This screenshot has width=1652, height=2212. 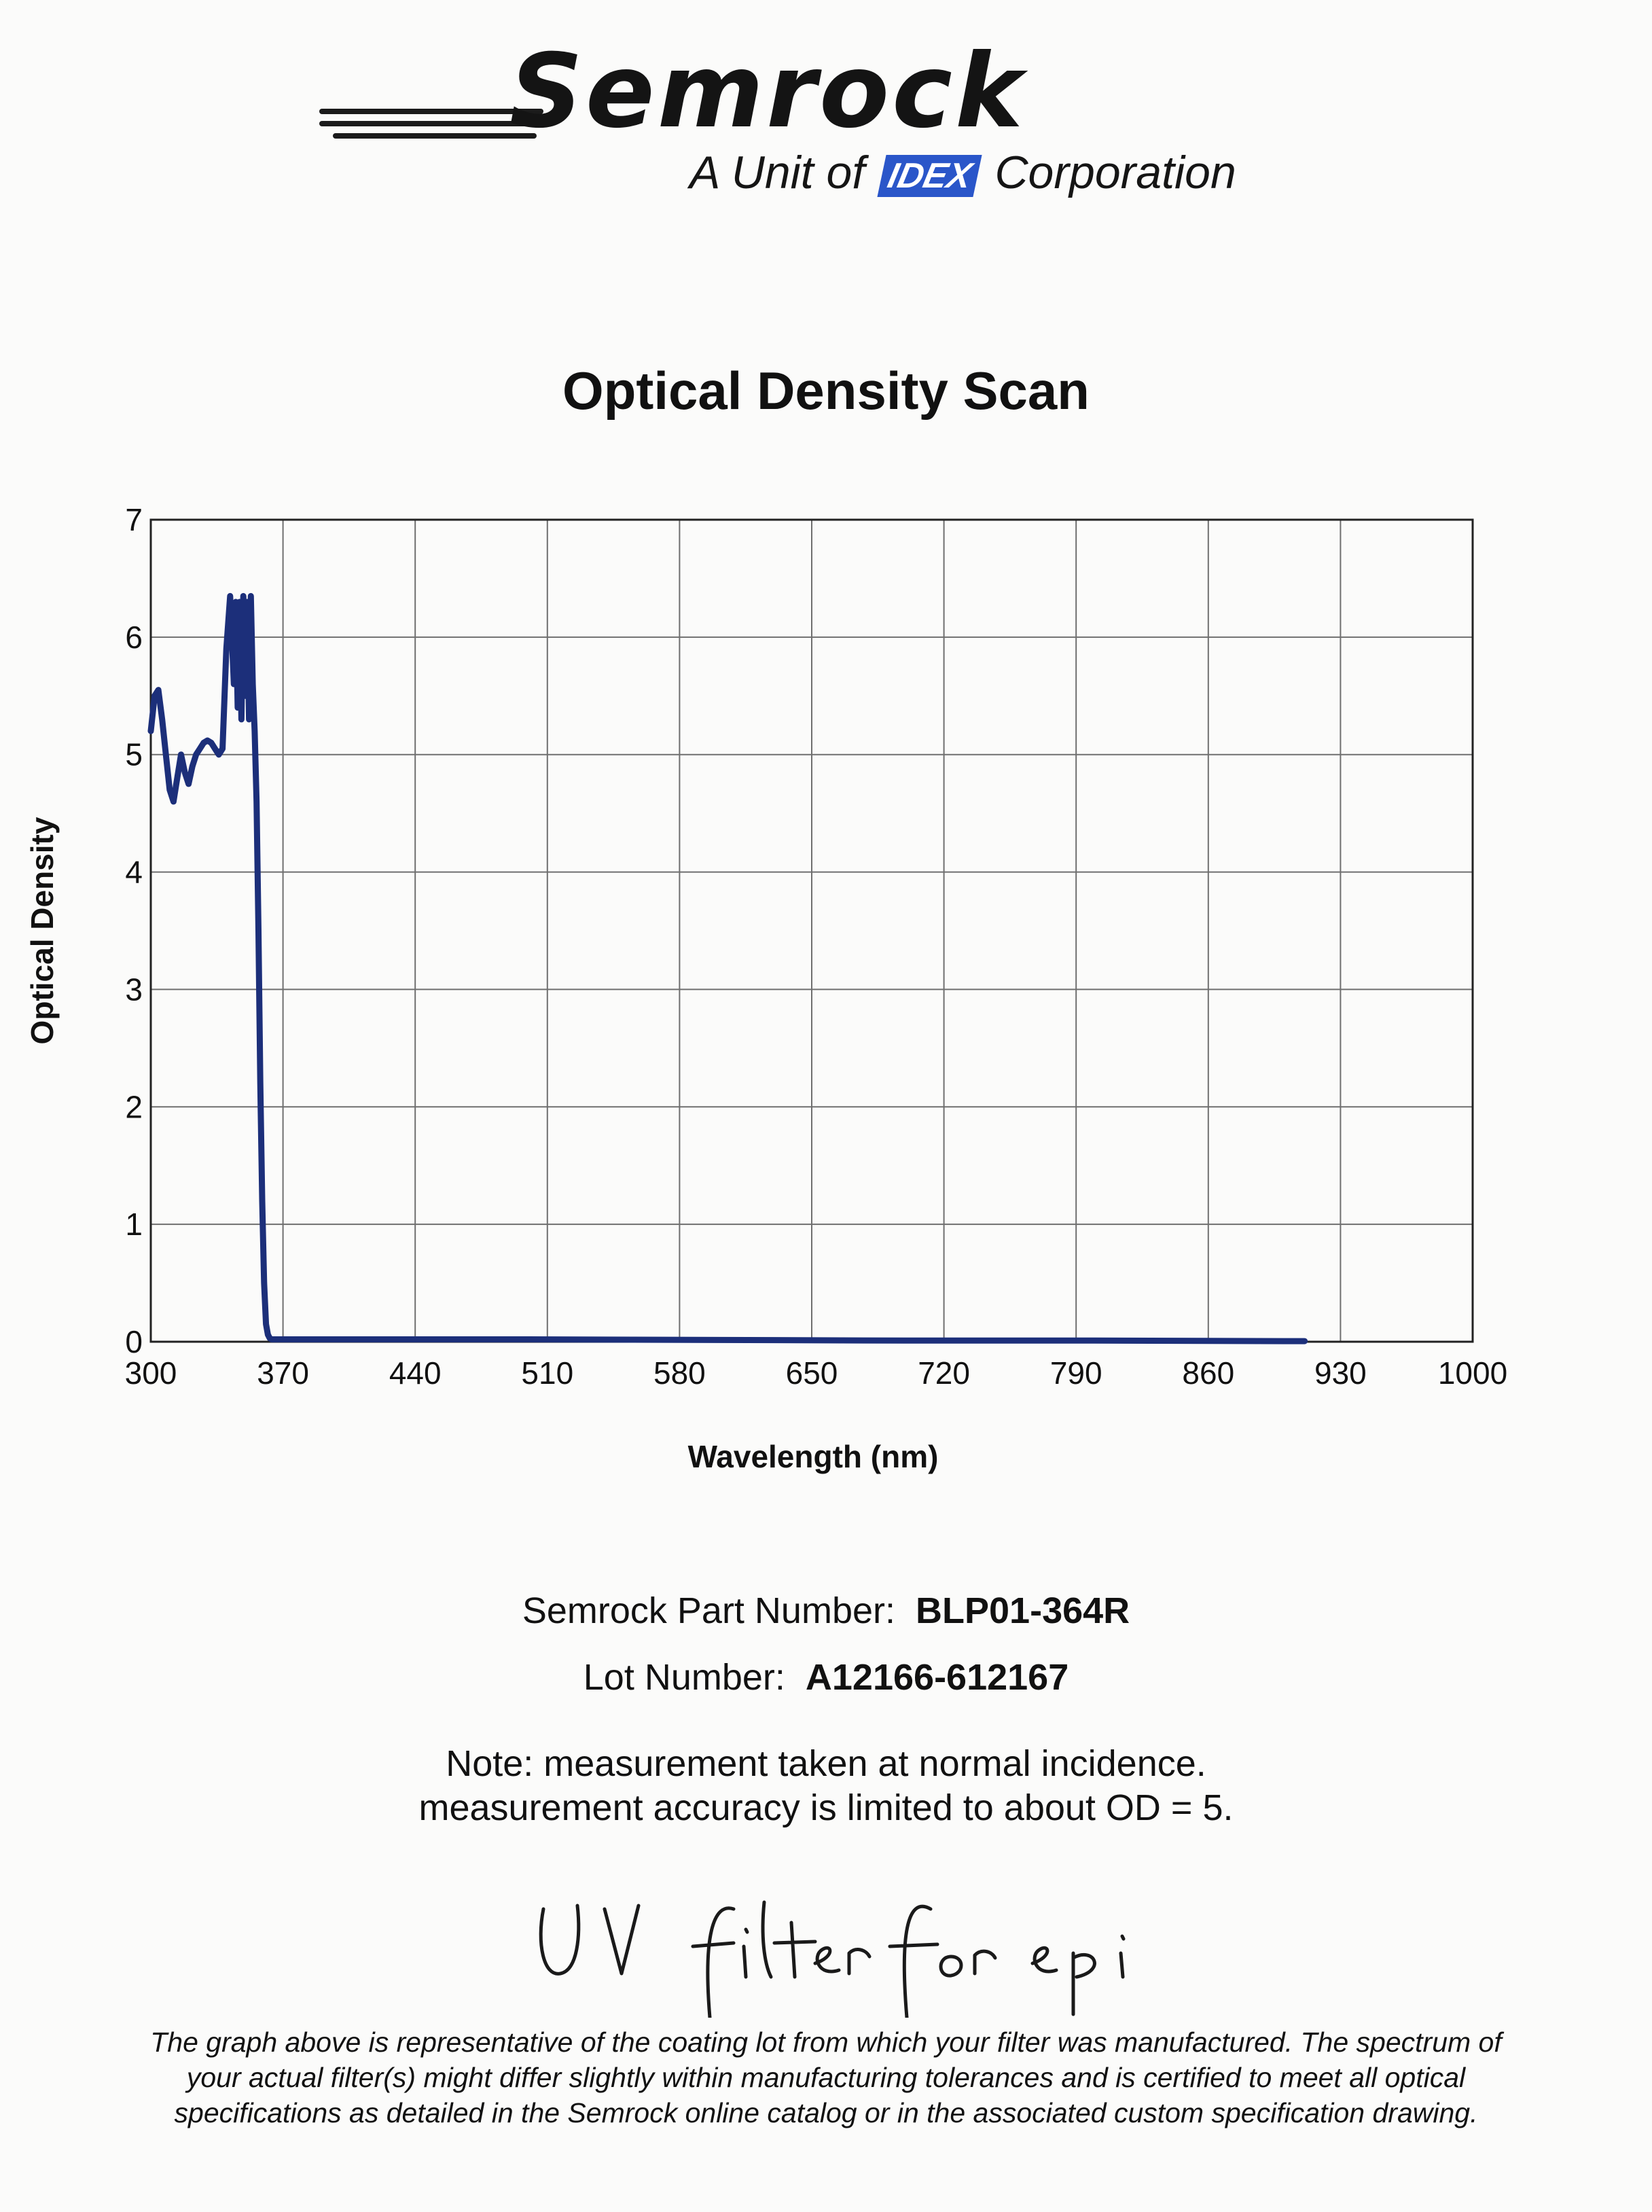 What do you see at coordinates (134, 754) in the screenshot?
I see `y-tick-label: 5` at bounding box center [134, 754].